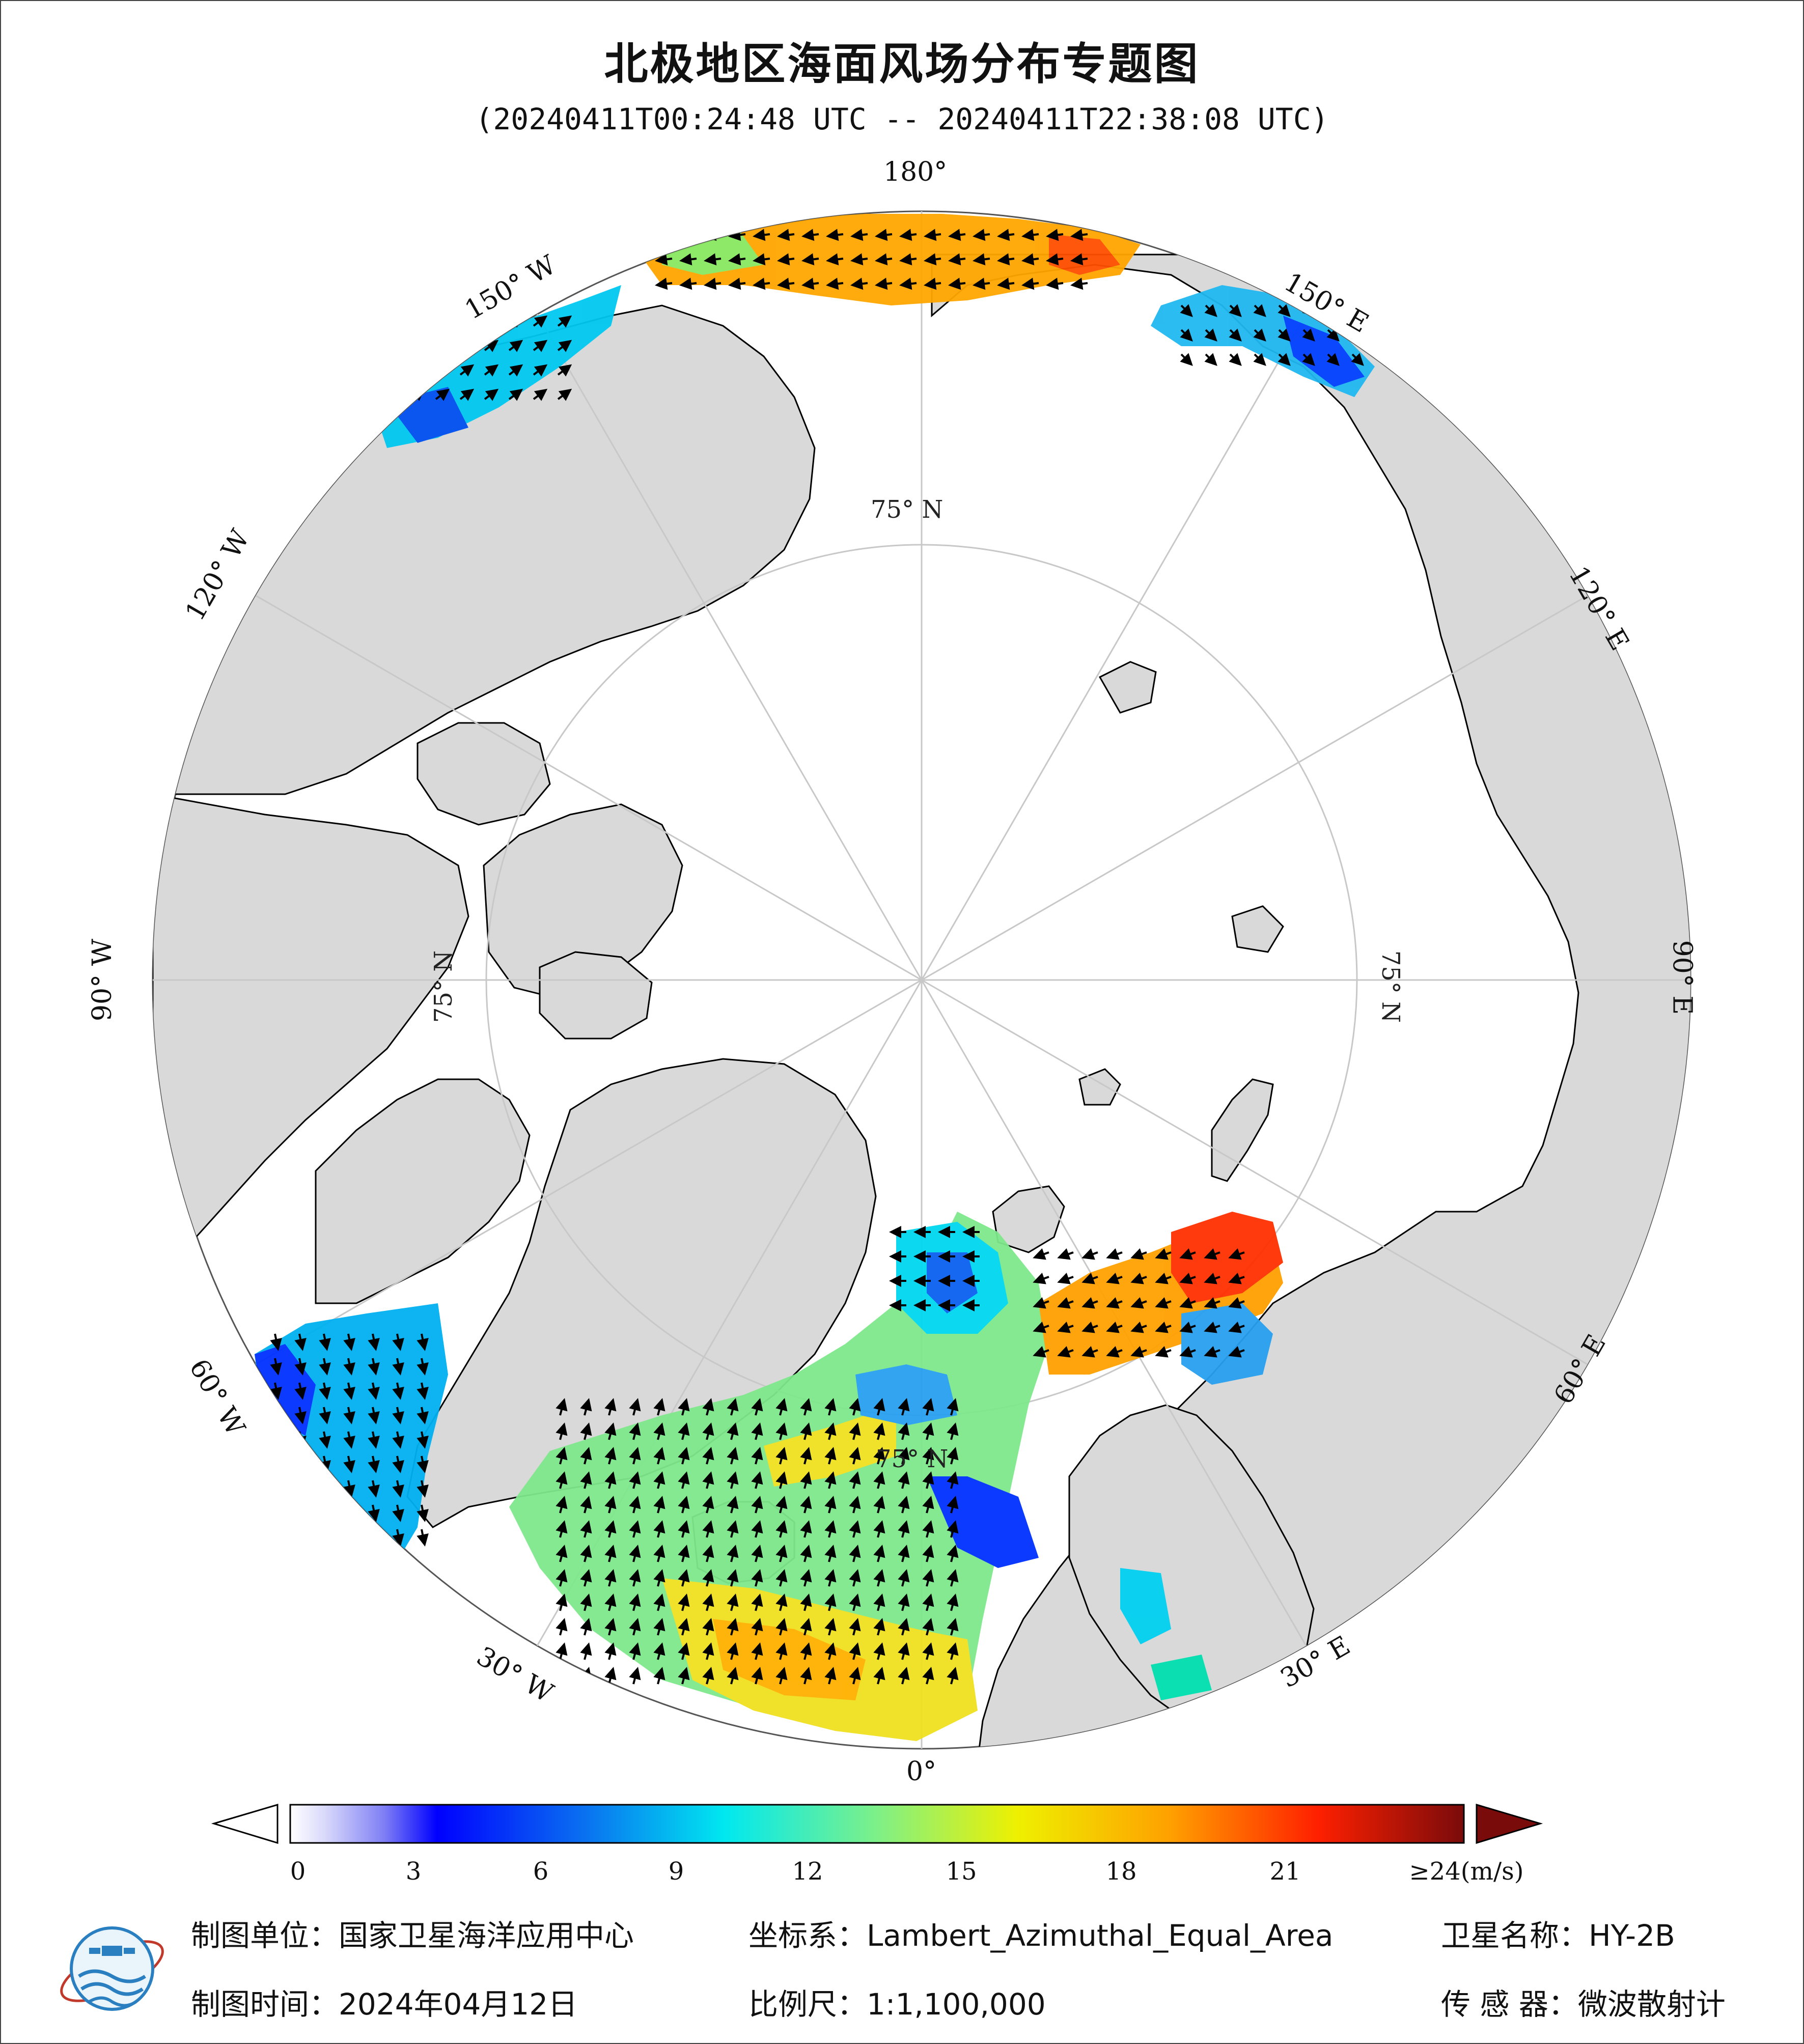 The height and width of the screenshot is (2044, 1804). I want to click on map-title: 北极地区海面风场分布专题图, so click(902, 64).